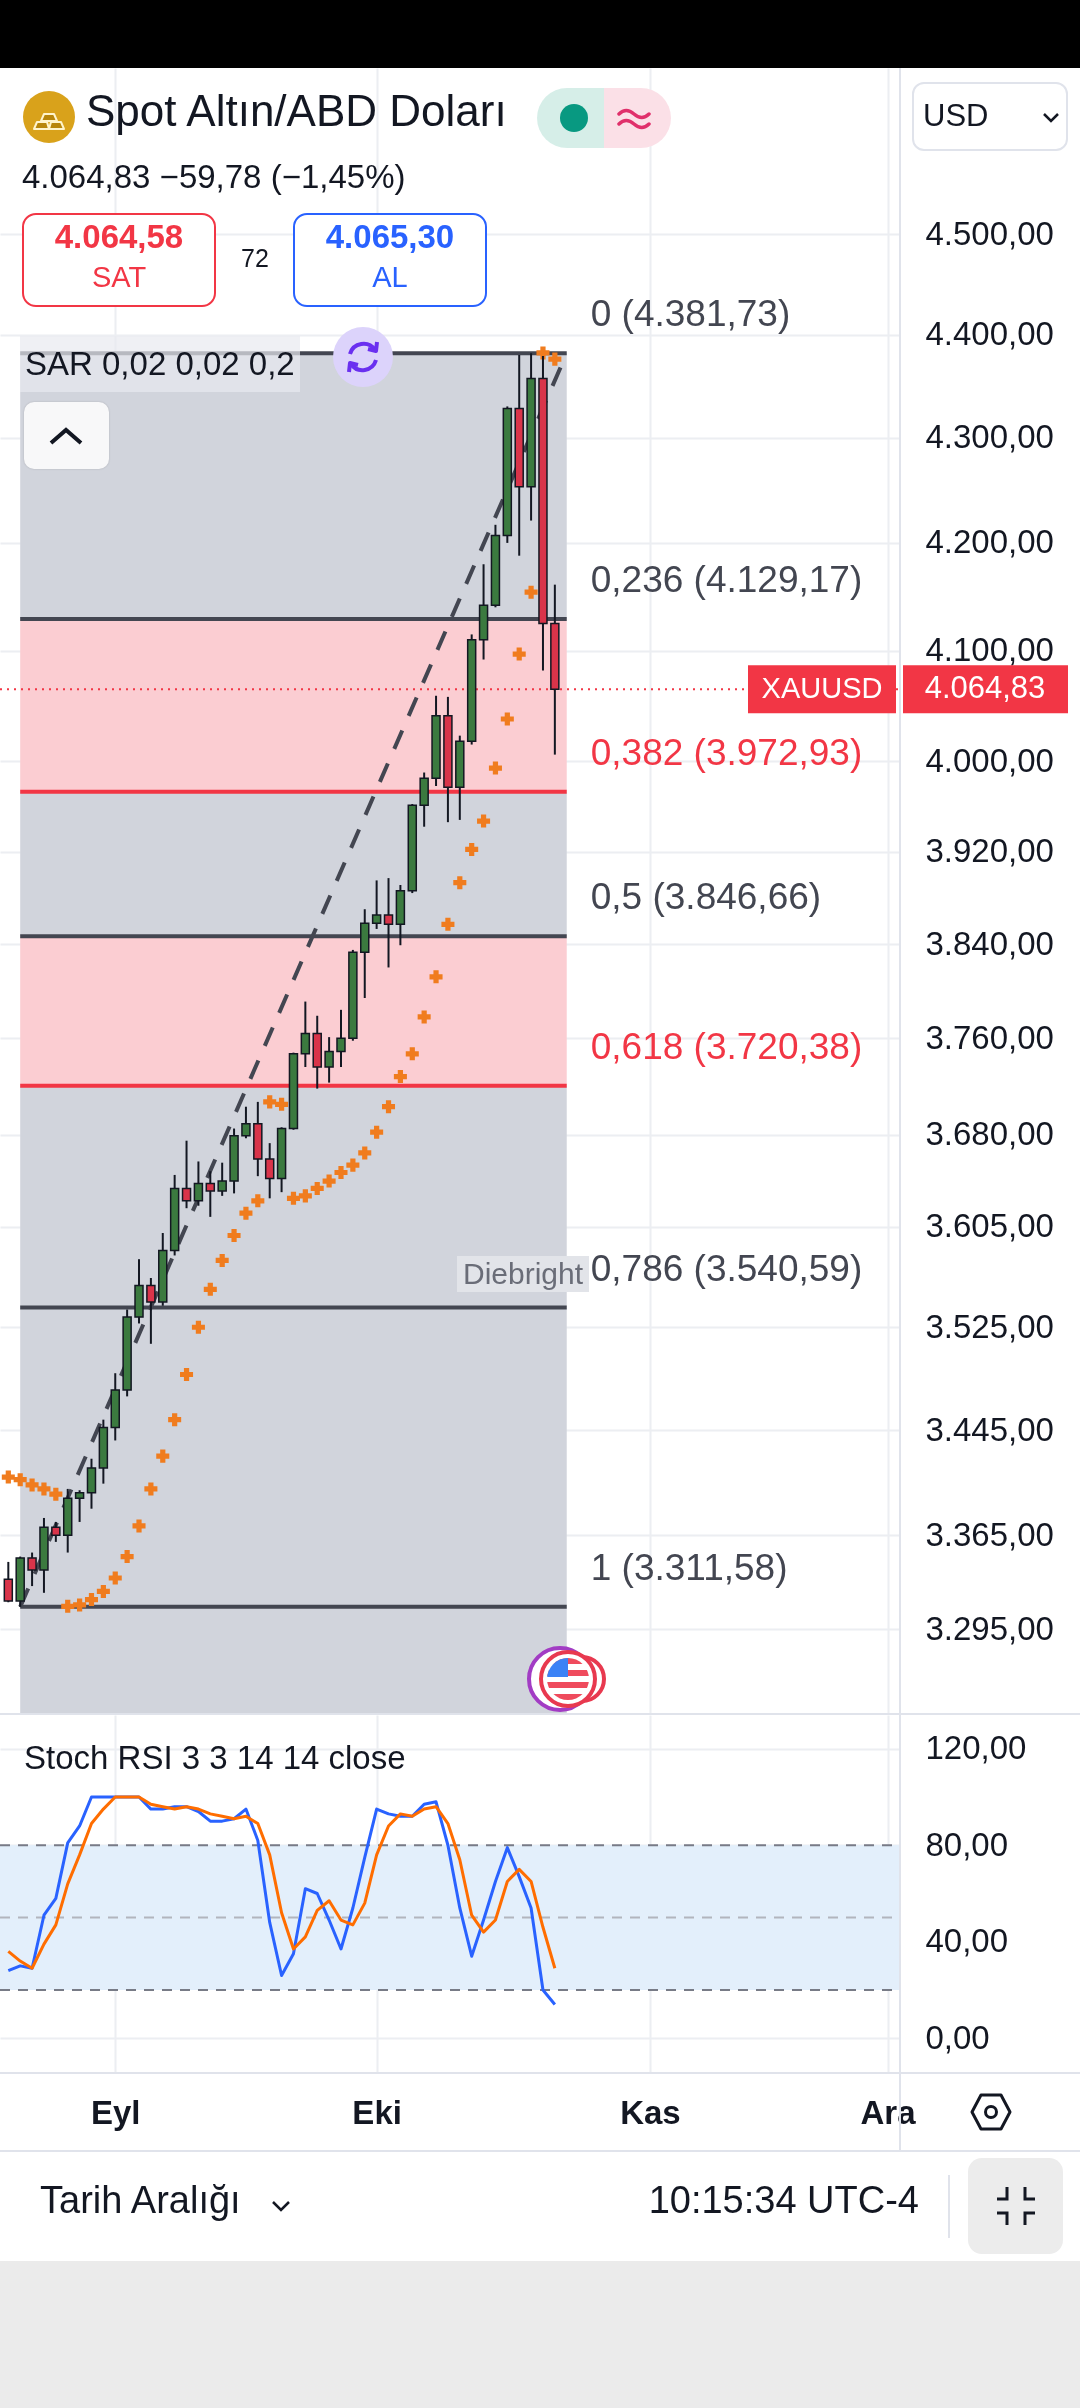  What do you see at coordinates (377, 2112) in the screenshot?
I see `x-tick-label: Eki` at bounding box center [377, 2112].